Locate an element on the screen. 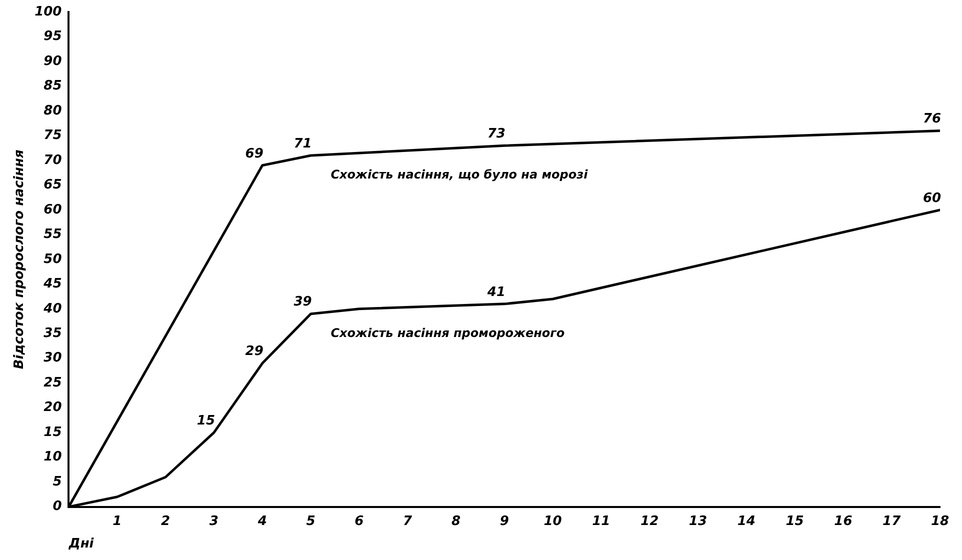 This screenshot has width=962, height=560. data-label: 69 is located at coordinates (254, 154).